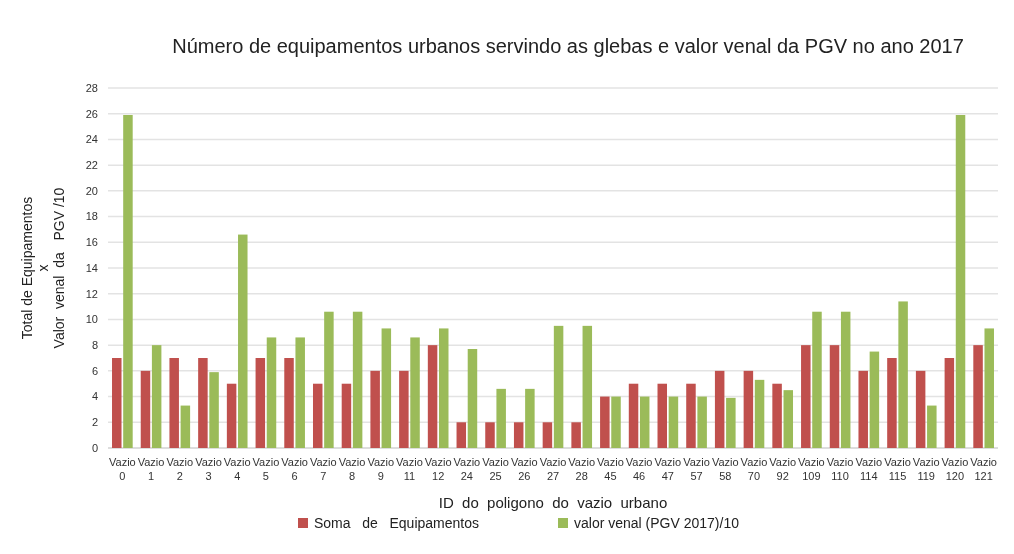 The width and height of the screenshot is (1014, 554). What do you see at coordinates (91, 139) in the screenshot?
I see `y-tick-label: 24` at bounding box center [91, 139].